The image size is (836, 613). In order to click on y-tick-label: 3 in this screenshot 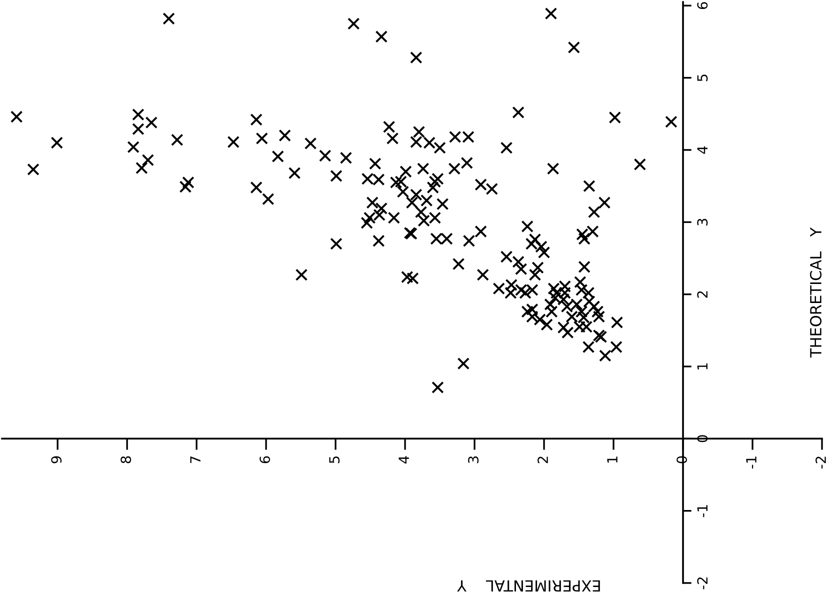, I will do `click(702, 222)`.